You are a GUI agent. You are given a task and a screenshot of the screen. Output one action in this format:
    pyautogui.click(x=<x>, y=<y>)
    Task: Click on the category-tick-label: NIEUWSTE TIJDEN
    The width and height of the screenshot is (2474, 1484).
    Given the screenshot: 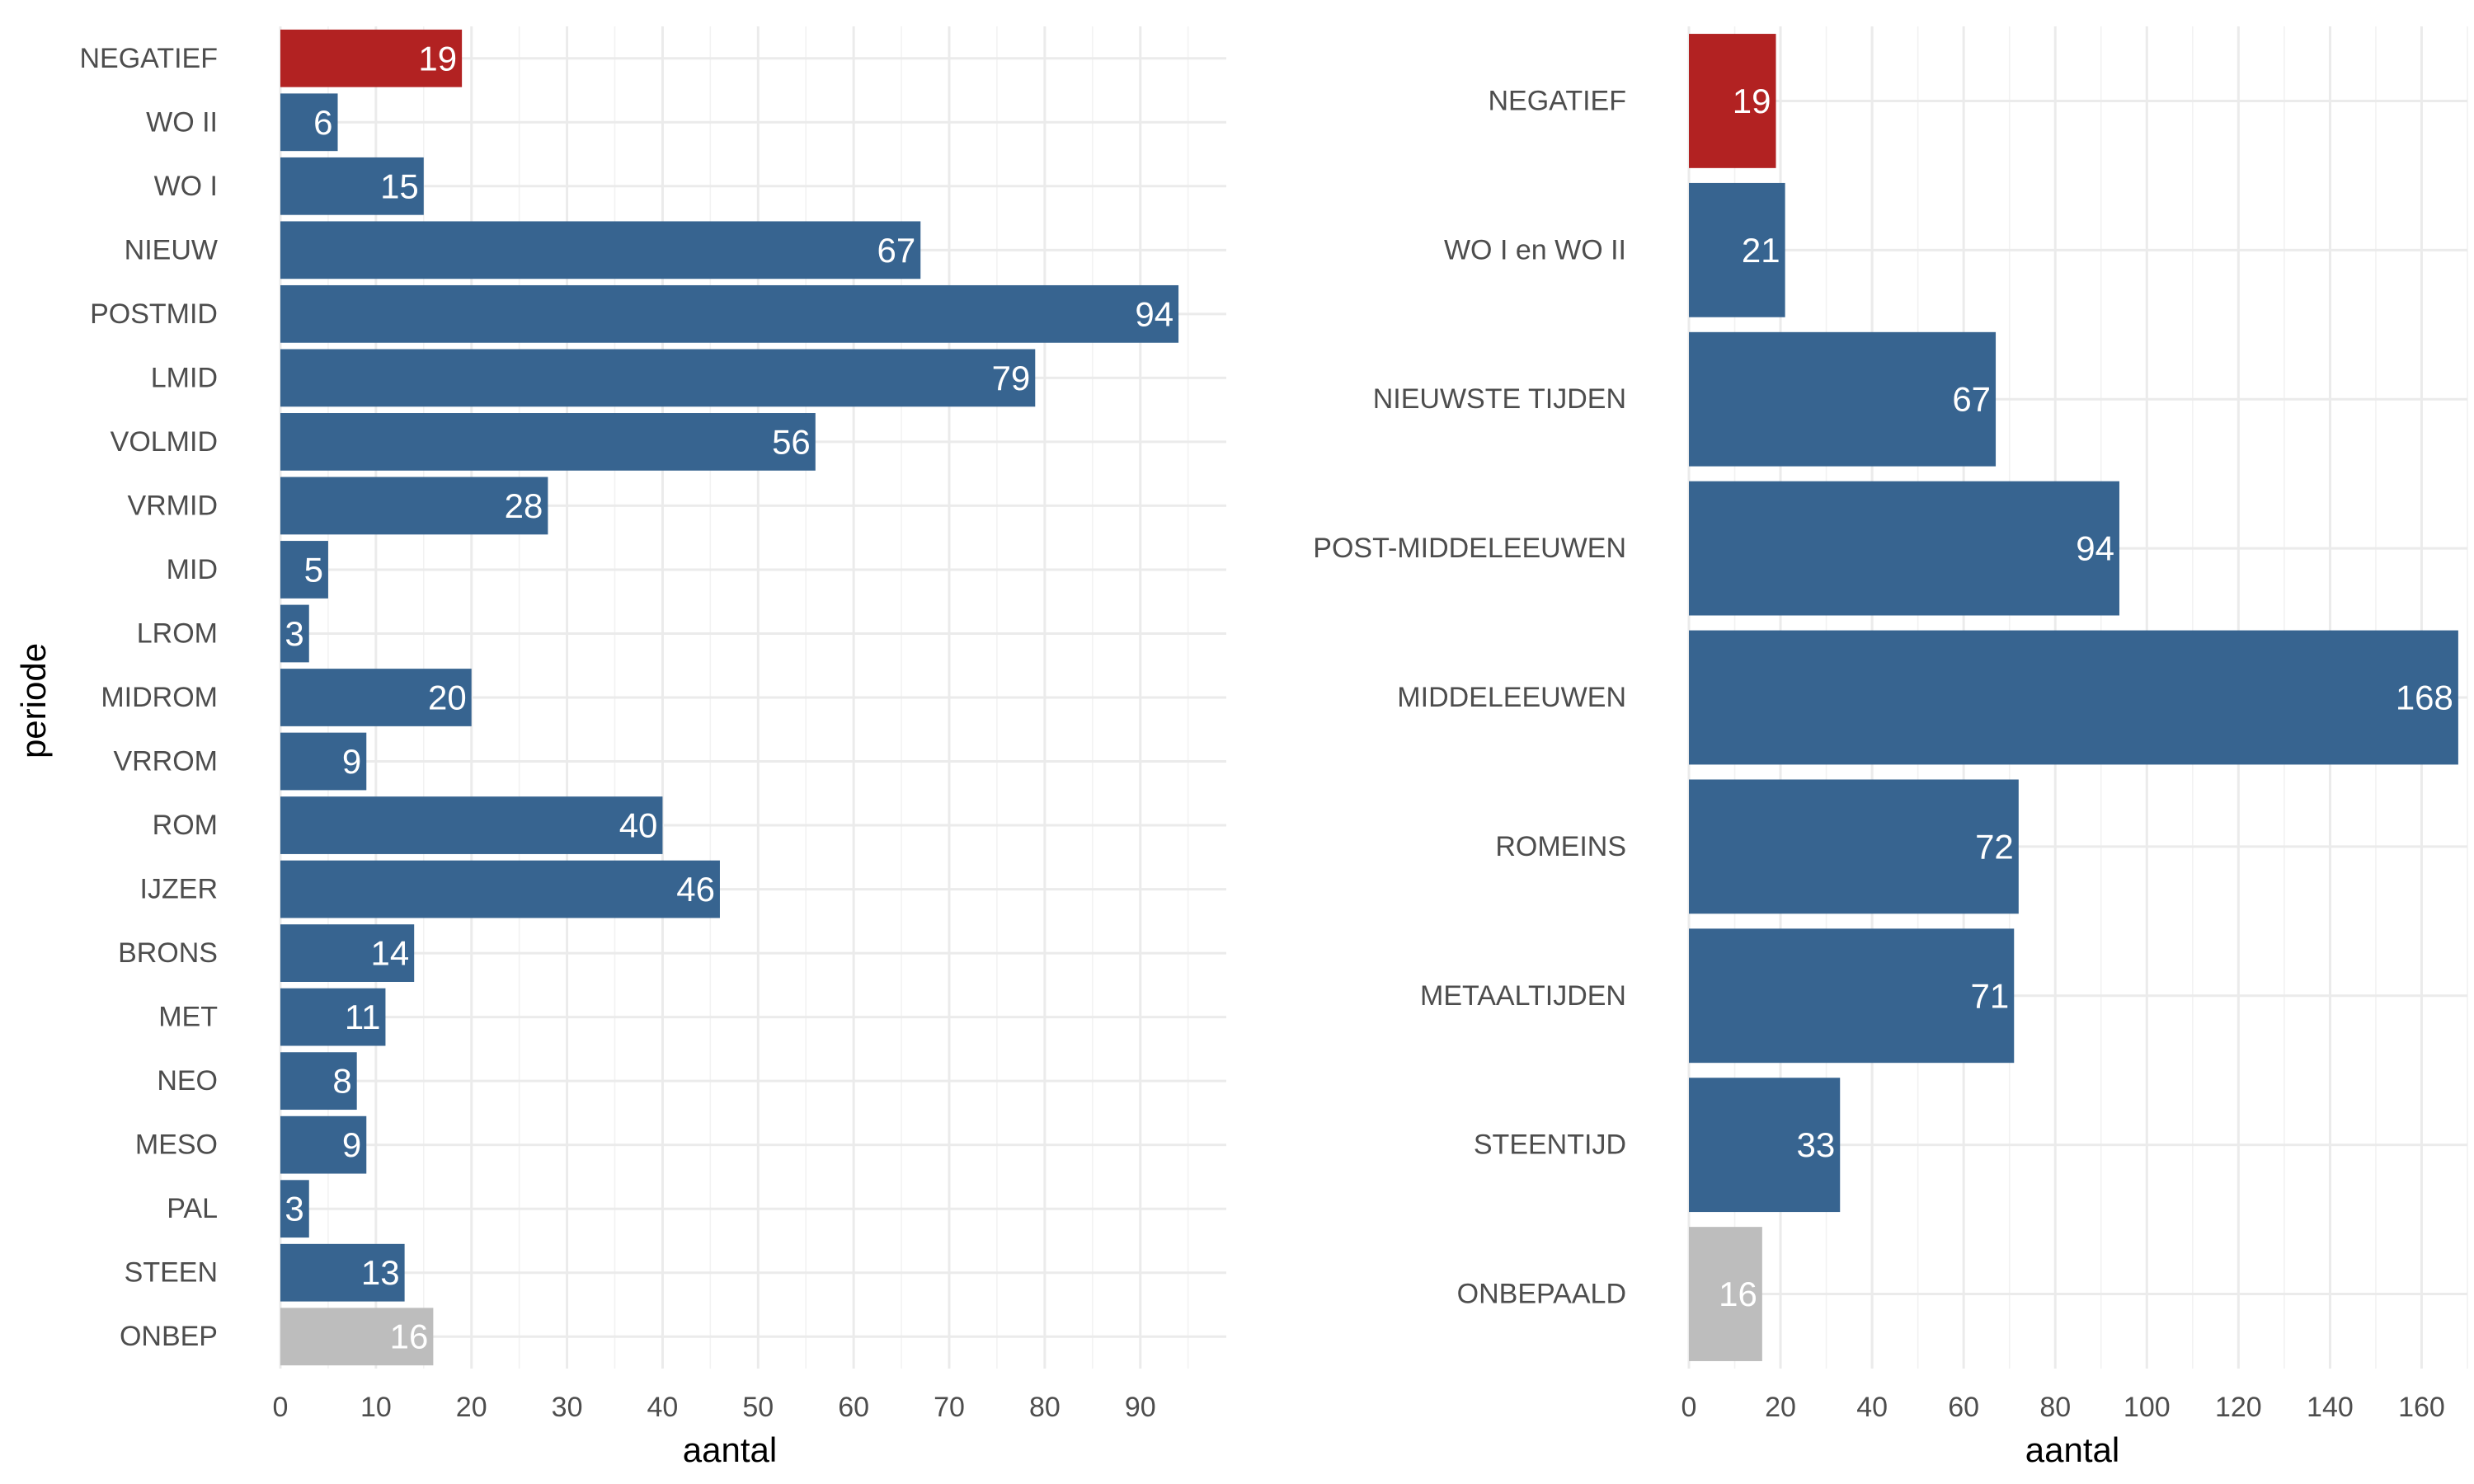 What is the action you would take?
    pyautogui.click(x=1499, y=399)
    